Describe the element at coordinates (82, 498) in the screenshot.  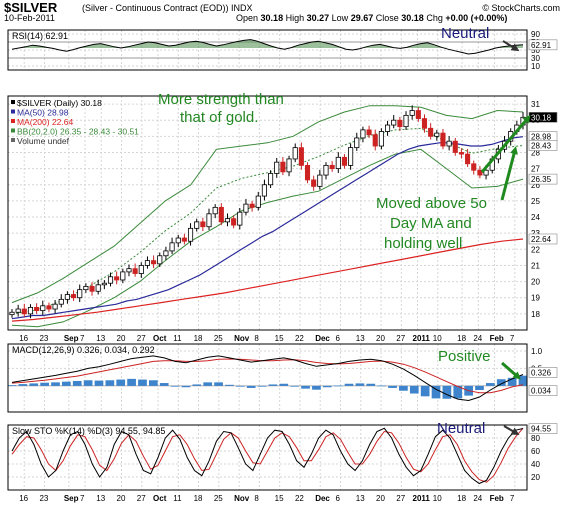
I see `x-tick-label-bottom: 7` at that location.